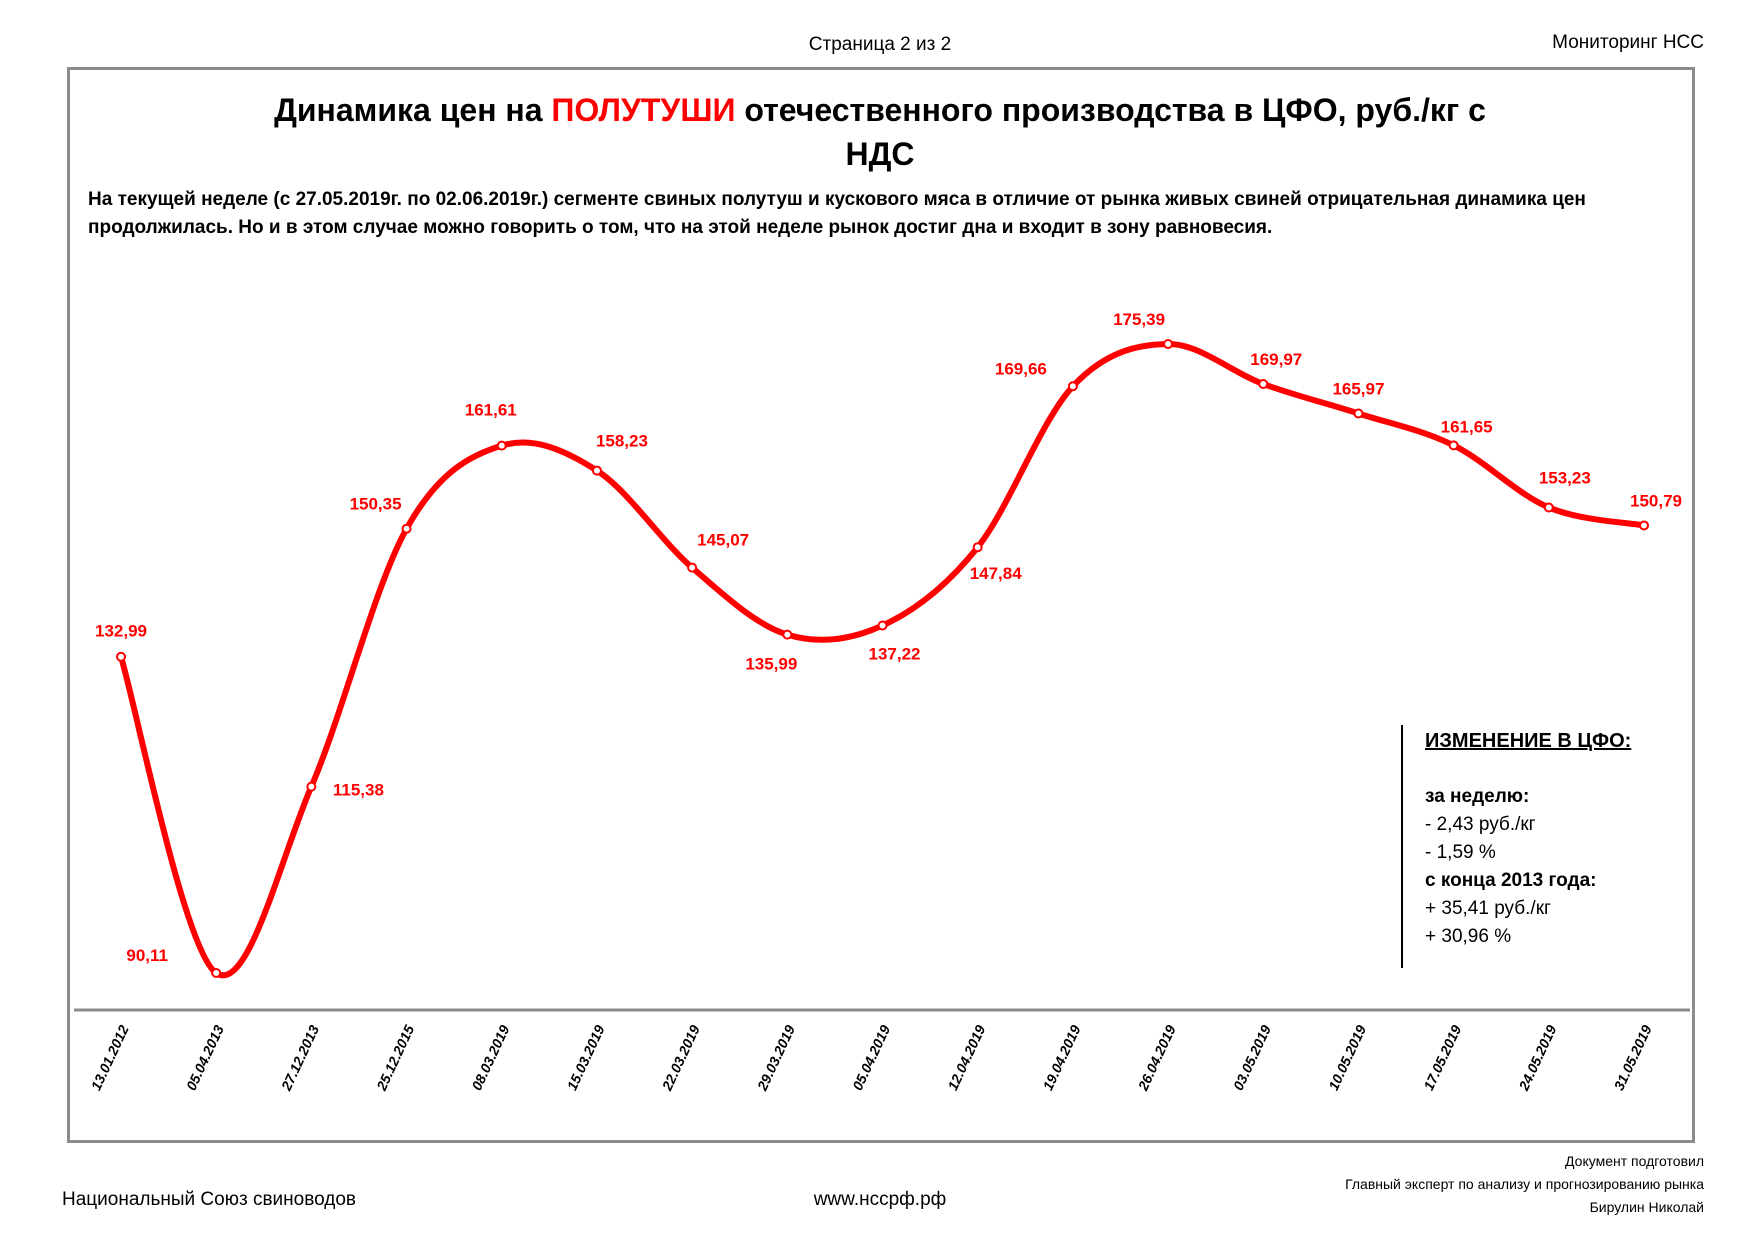 The width and height of the screenshot is (1754, 1240). What do you see at coordinates (622, 441) in the screenshot?
I see `data-label: 158,23` at bounding box center [622, 441].